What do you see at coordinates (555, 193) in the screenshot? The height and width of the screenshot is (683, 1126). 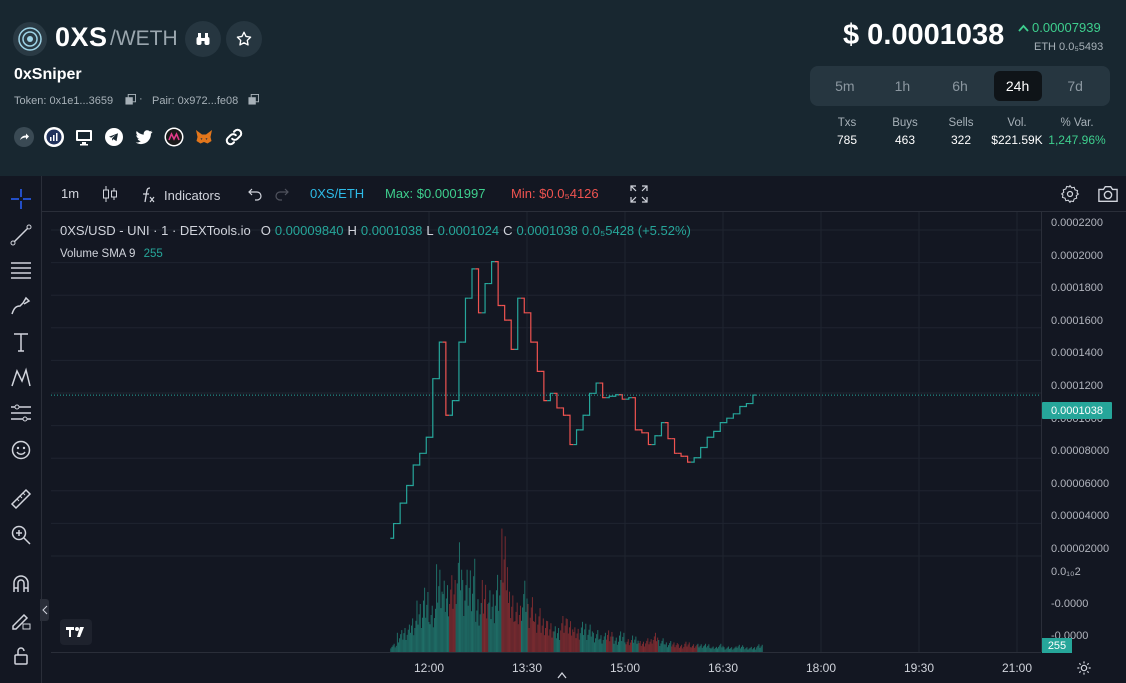 I see `min-price: Min: $0.0₅4126` at bounding box center [555, 193].